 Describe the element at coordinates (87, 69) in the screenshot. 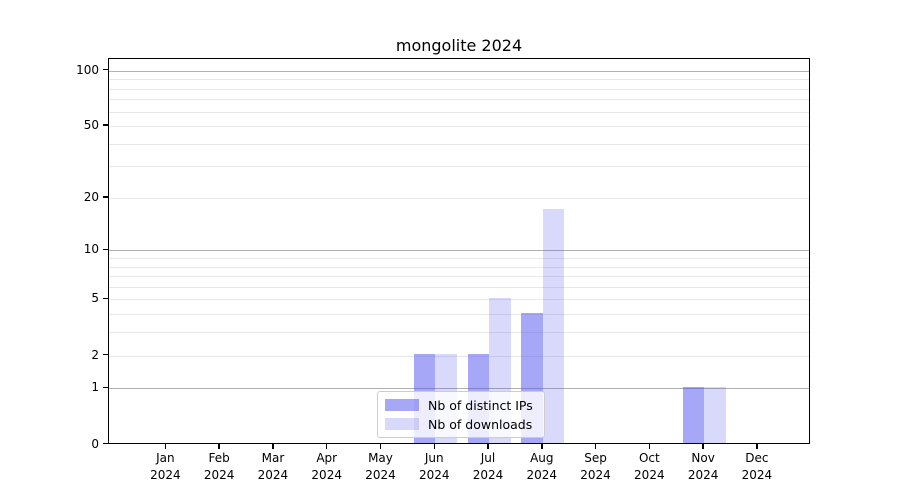

I see `y-tick-label: 100` at that location.